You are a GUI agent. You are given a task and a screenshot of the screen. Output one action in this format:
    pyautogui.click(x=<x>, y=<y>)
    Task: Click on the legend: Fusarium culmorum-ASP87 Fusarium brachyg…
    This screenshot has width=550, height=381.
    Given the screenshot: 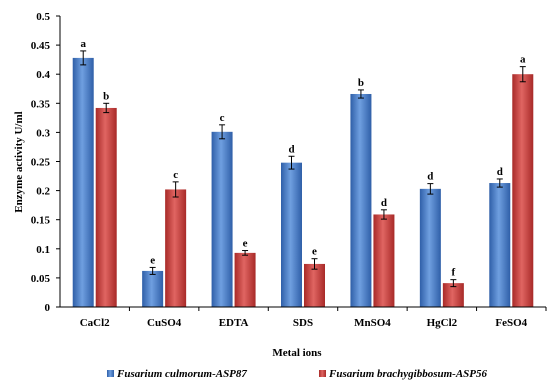 What is the action you would take?
    pyautogui.click(x=297, y=374)
    